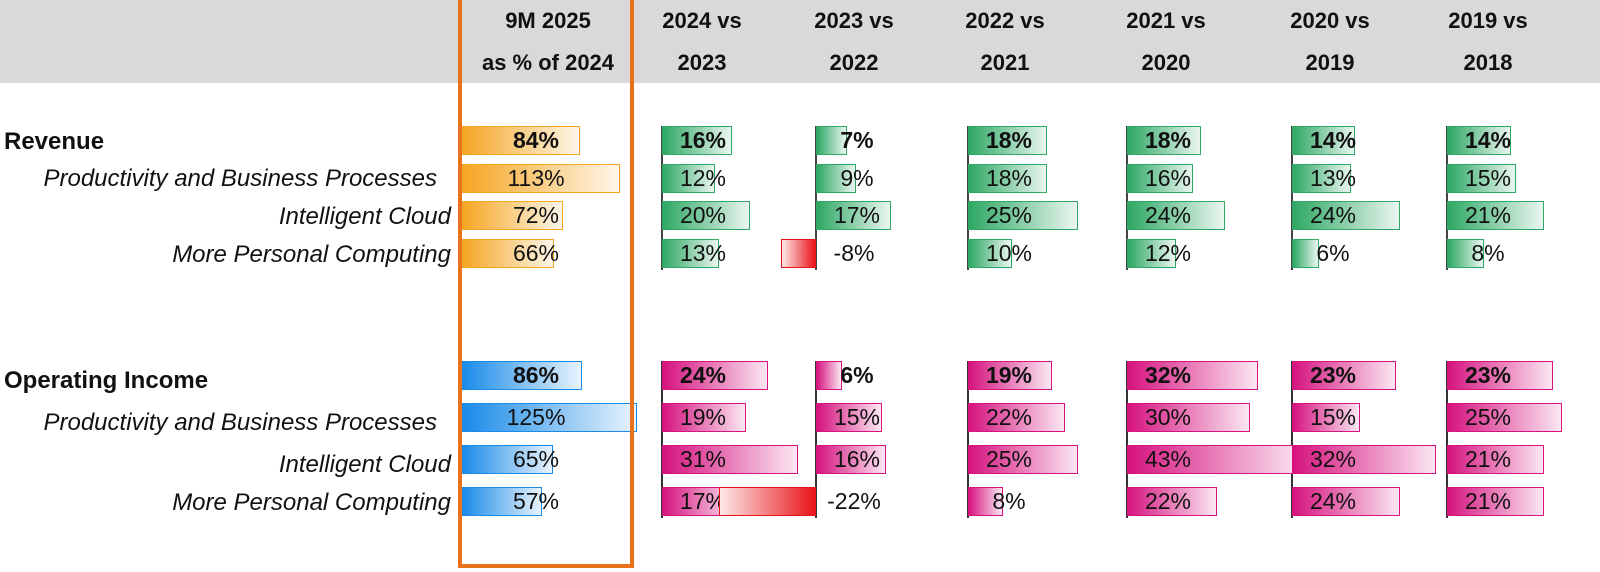  What do you see at coordinates (1009, 253) in the screenshot?
I see `value-label: 10%` at bounding box center [1009, 253].